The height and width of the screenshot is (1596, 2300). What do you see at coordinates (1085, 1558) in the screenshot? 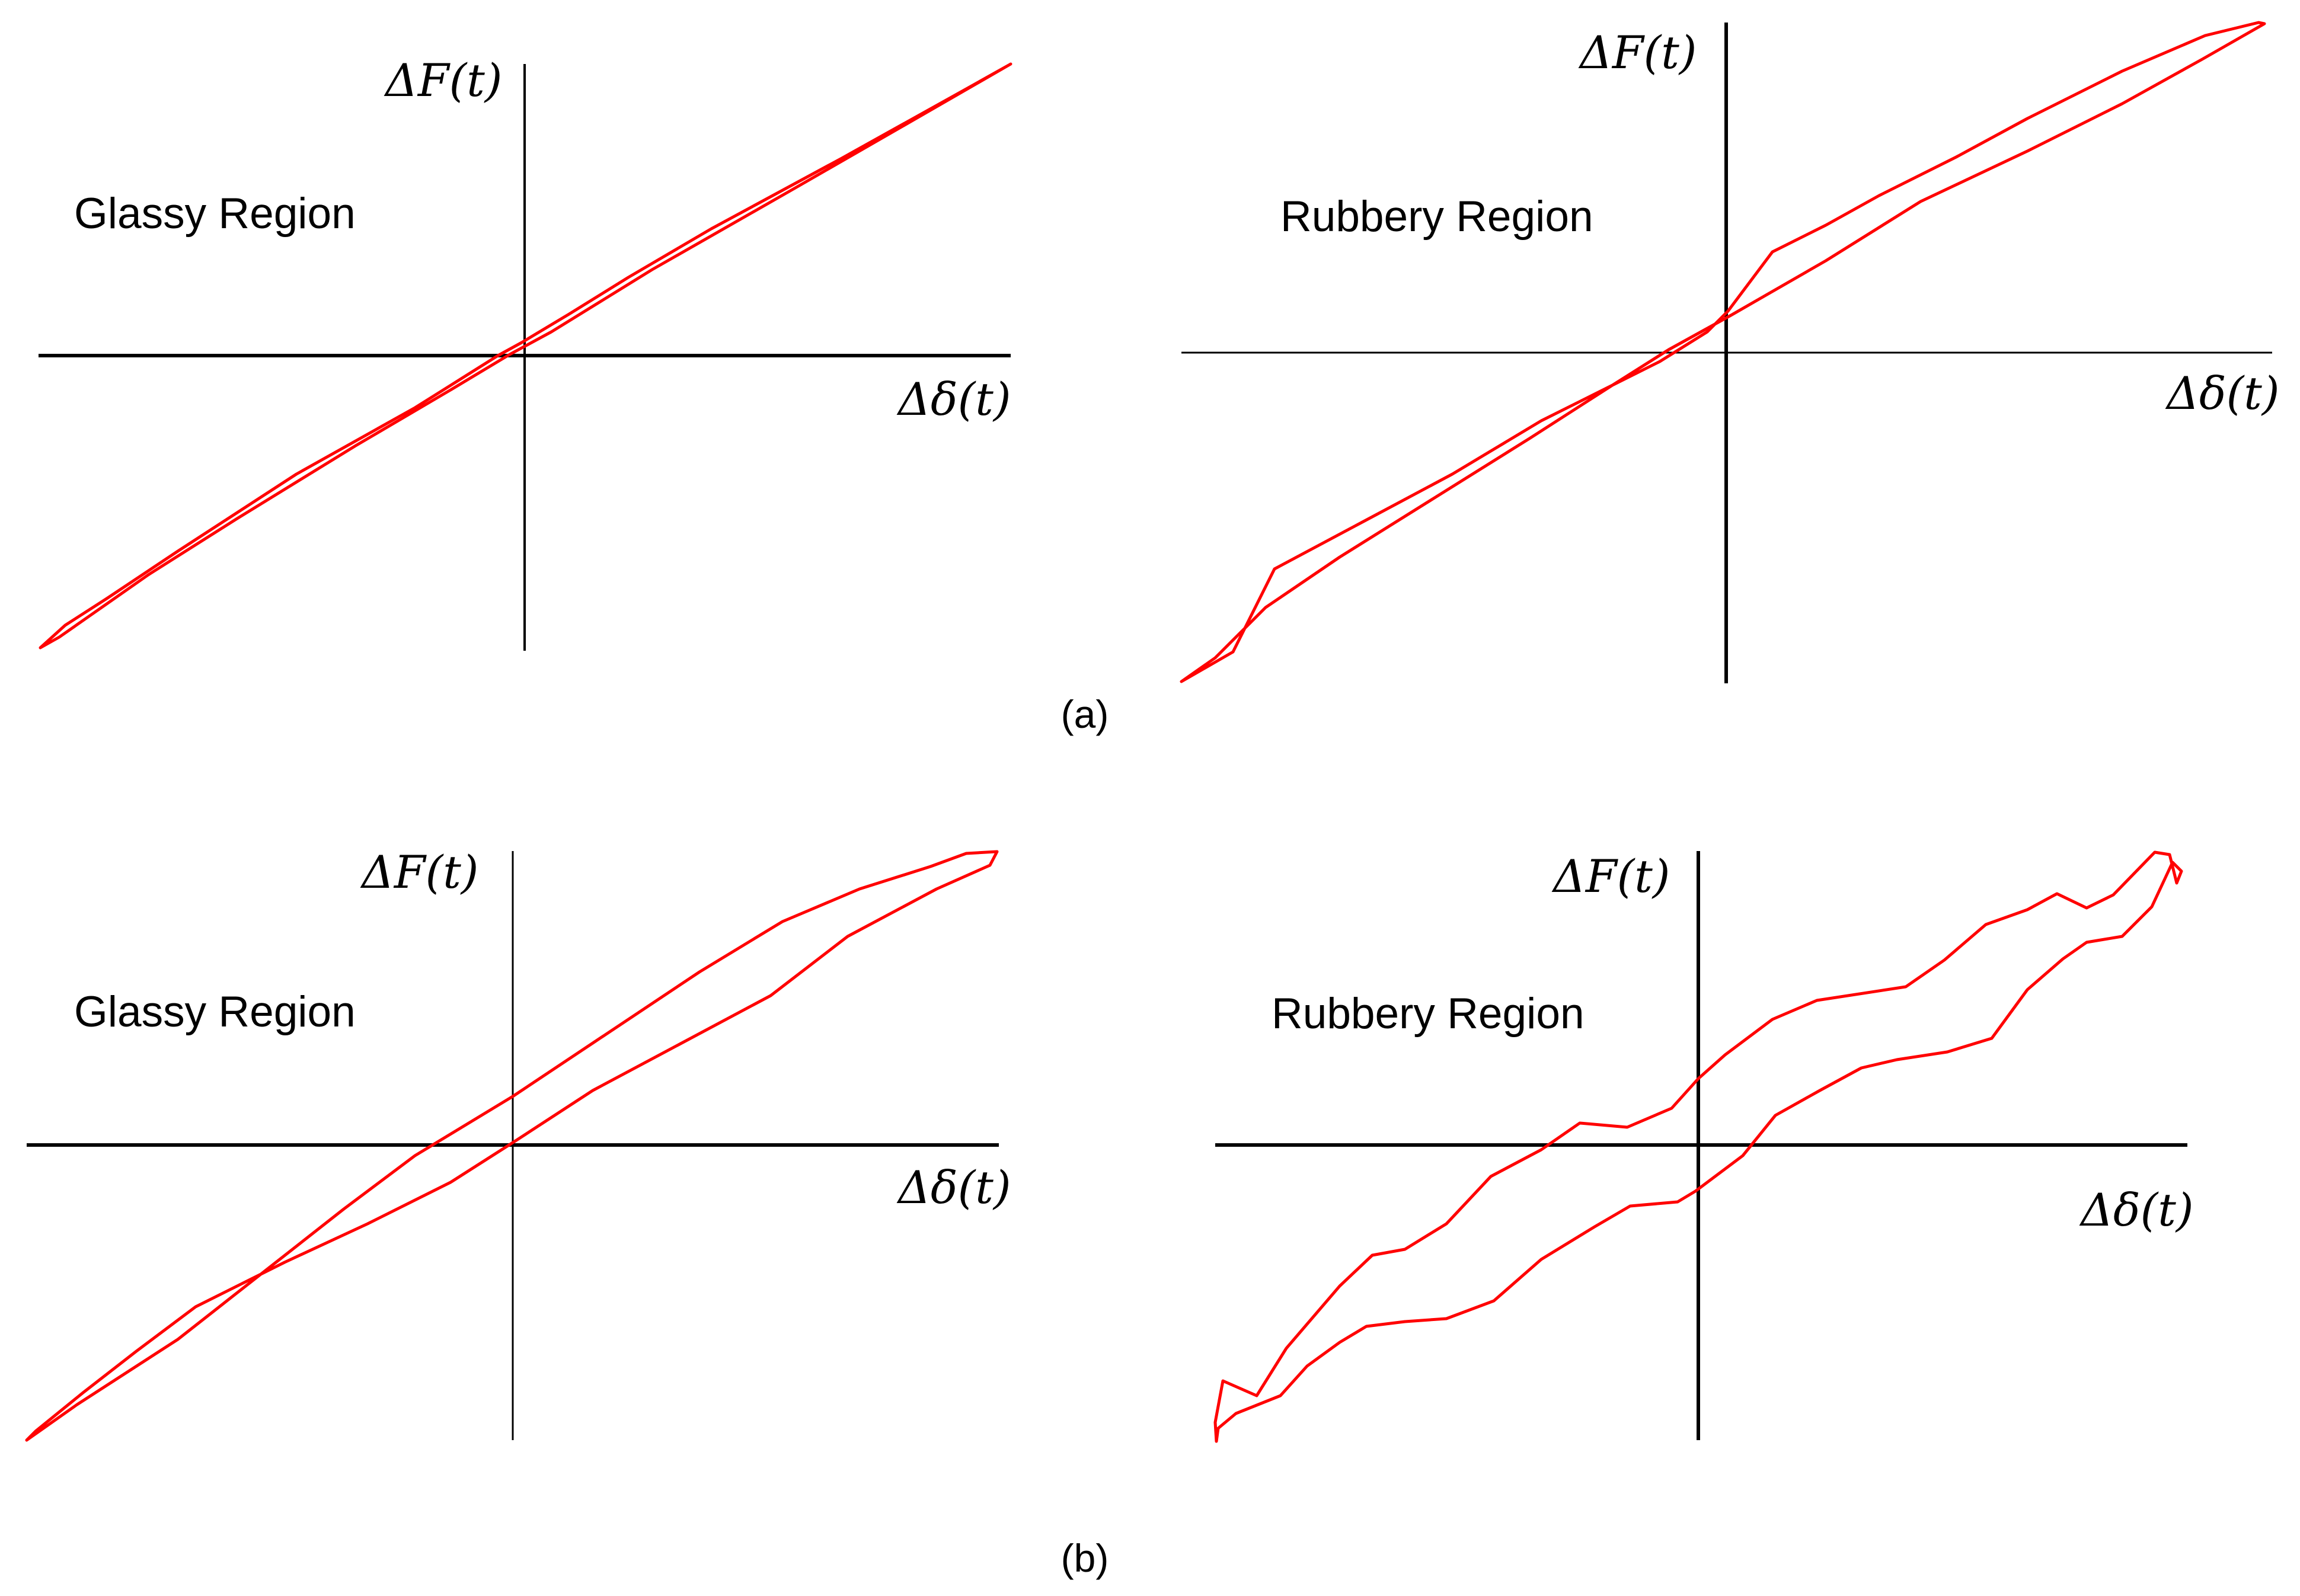
I see `caption-b: (b)` at bounding box center [1085, 1558].